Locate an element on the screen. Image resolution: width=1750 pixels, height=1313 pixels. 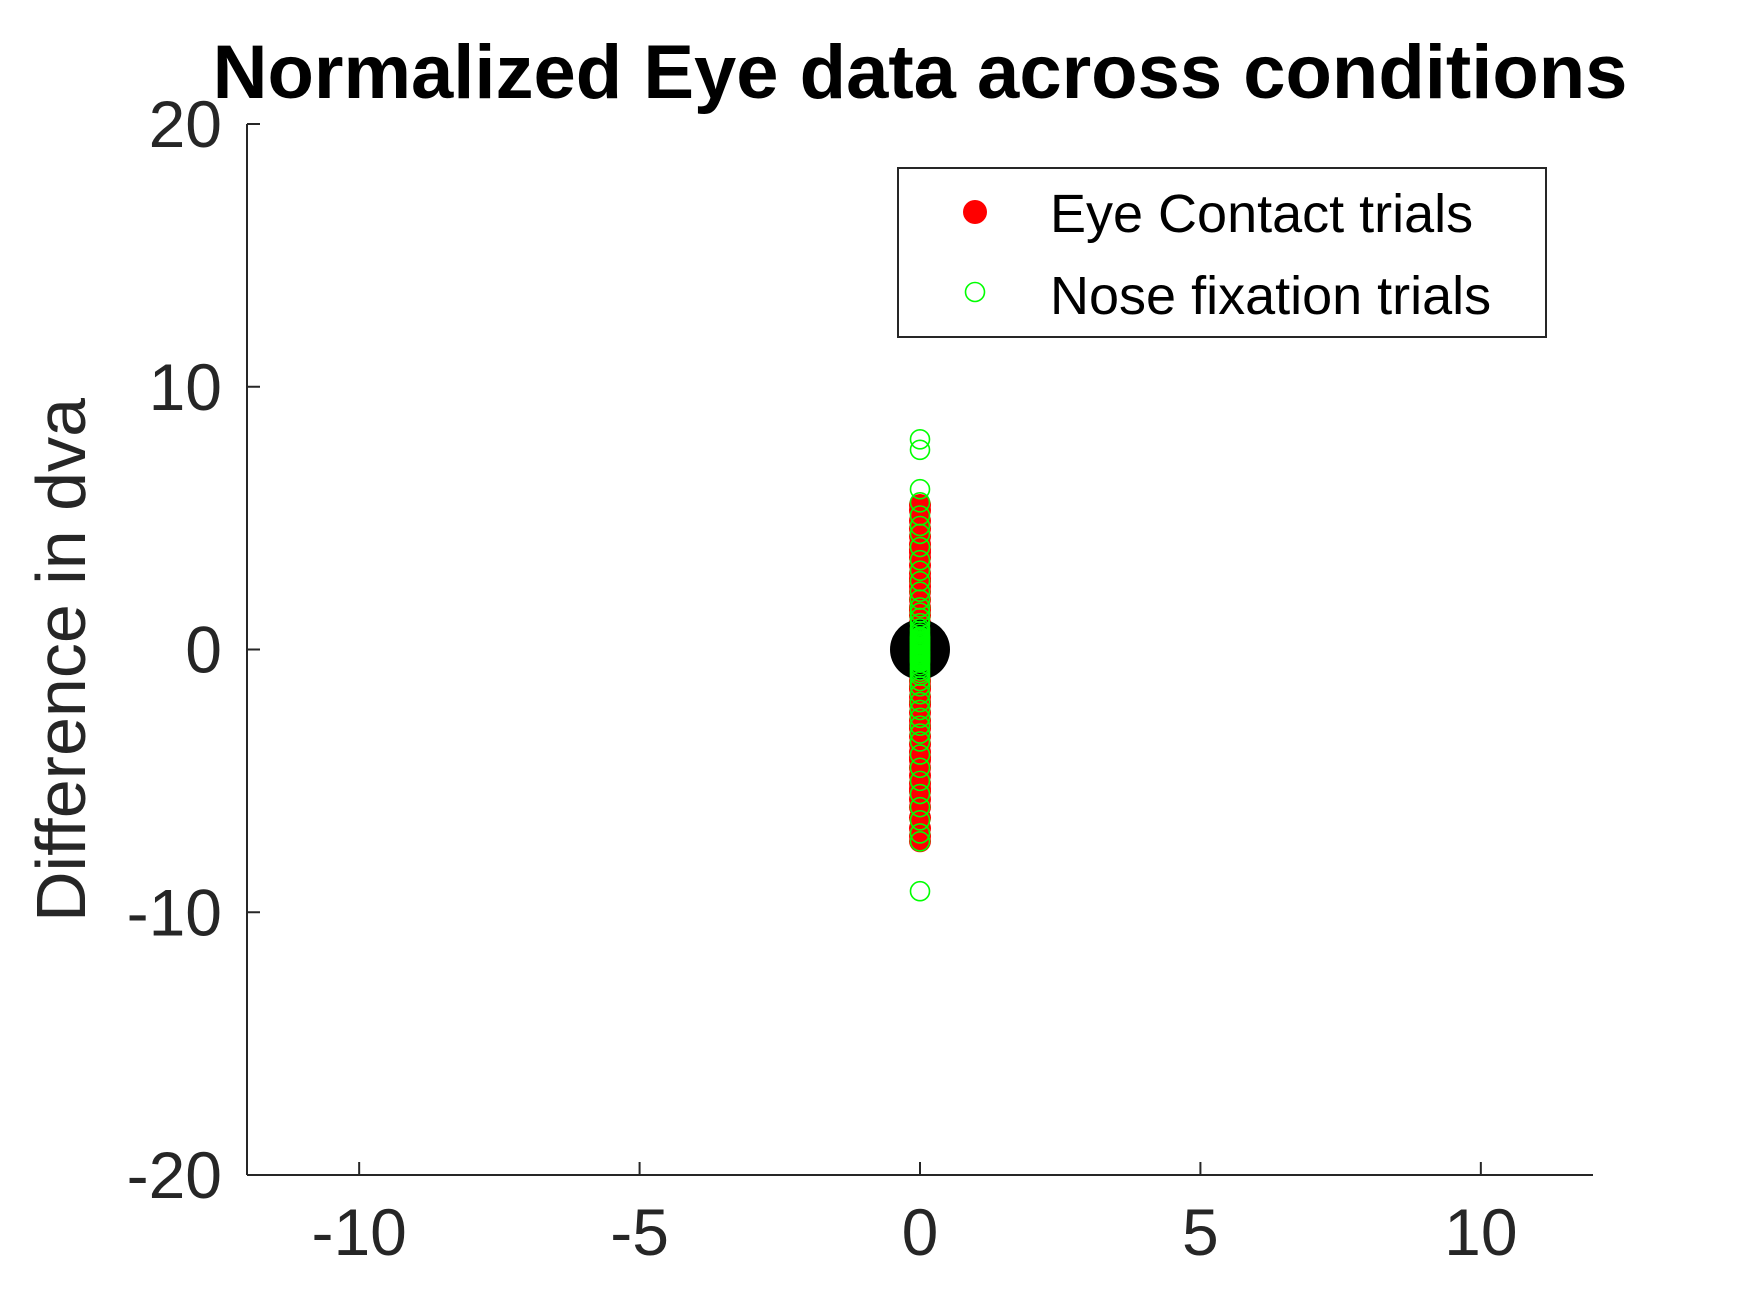
y-axis-label: Difference in dva is located at coordinates (61, 660).